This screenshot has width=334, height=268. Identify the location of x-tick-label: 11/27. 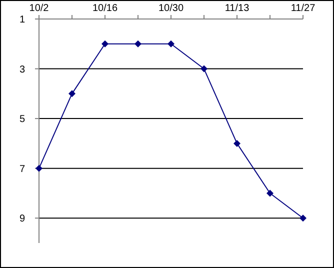
(303, 8).